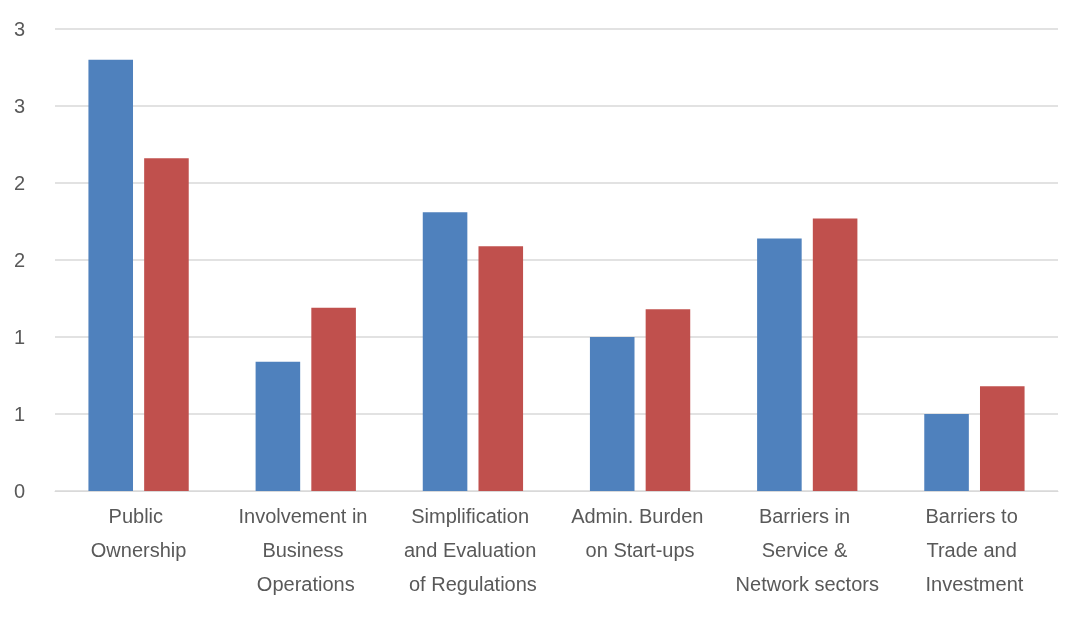 This screenshot has width=1068, height=641. Describe the element at coordinates (306, 550) in the screenshot. I see `x-tick-label: Involvement in Business Operations` at that location.